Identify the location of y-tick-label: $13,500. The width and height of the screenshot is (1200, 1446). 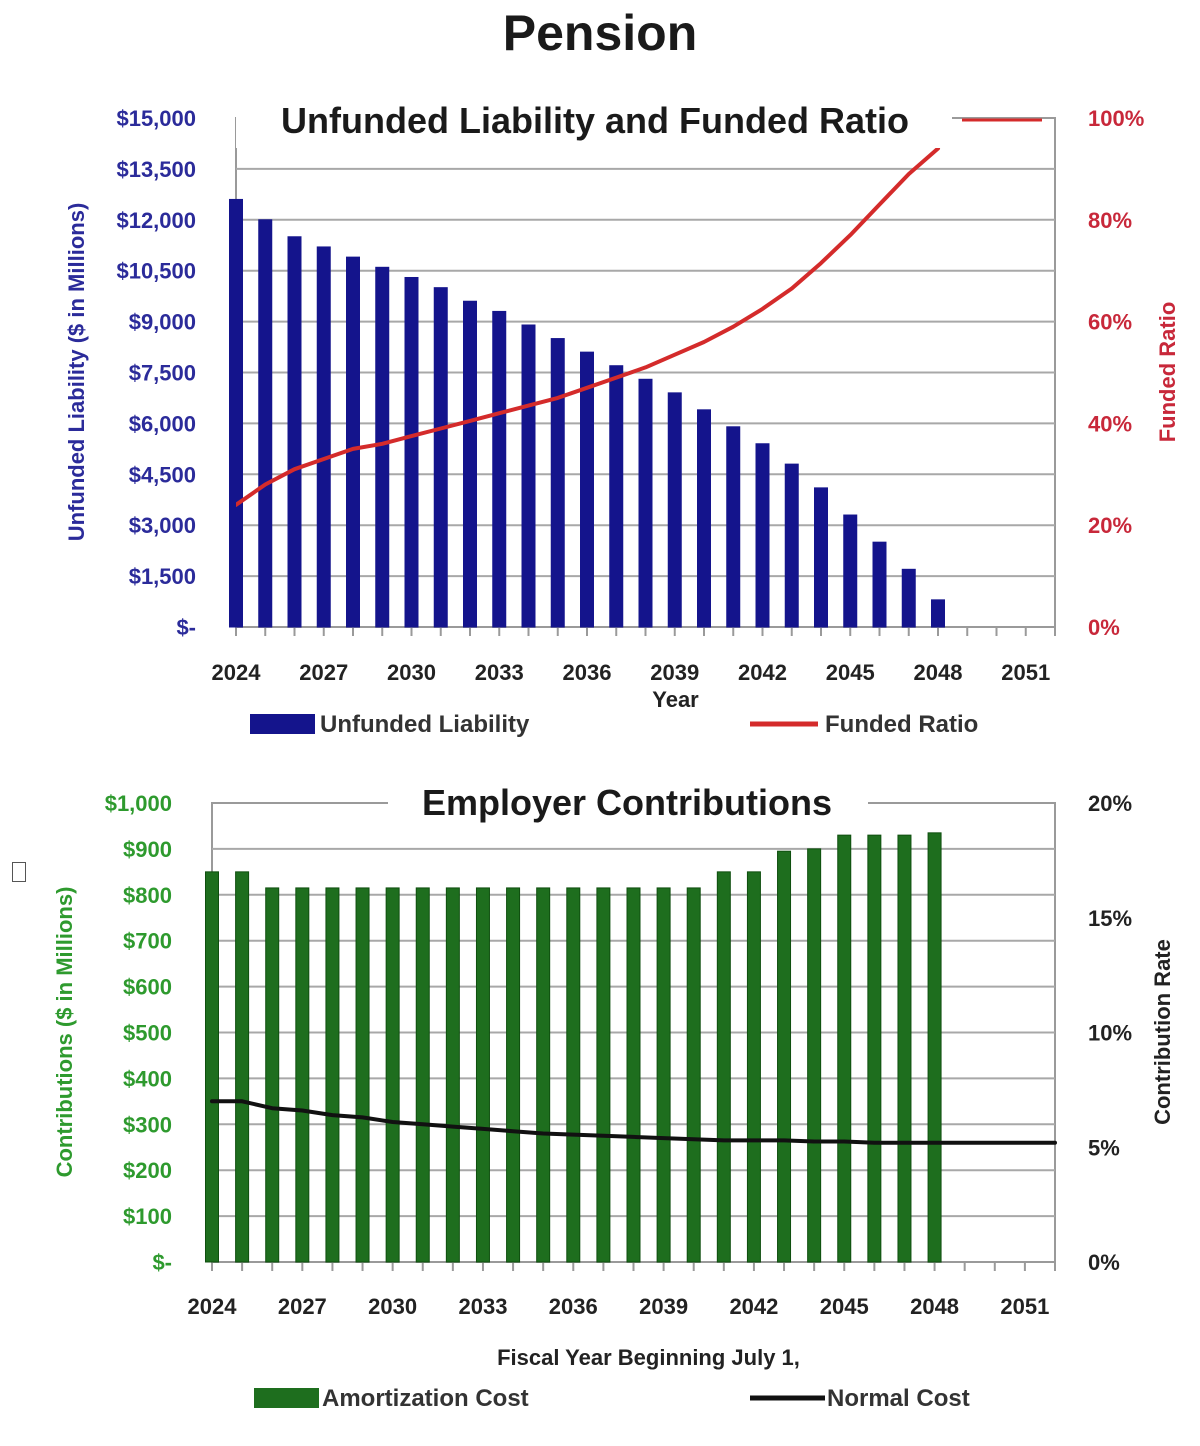
(156, 169).